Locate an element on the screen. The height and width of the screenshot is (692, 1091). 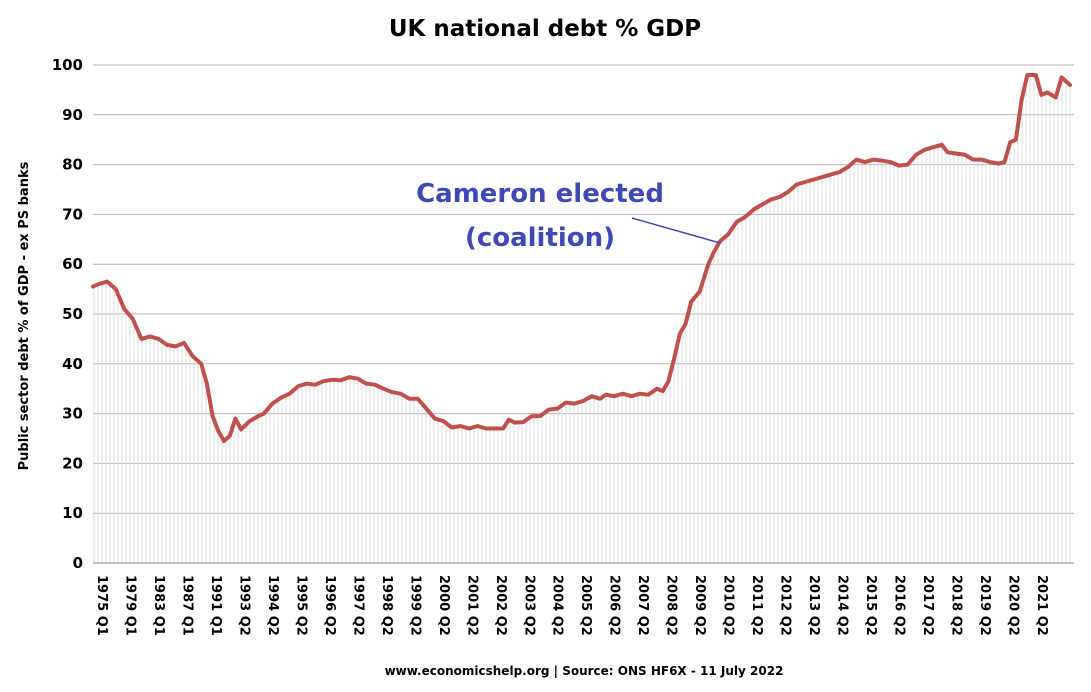
y-tick-label: 60 is located at coordinates (72, 264).